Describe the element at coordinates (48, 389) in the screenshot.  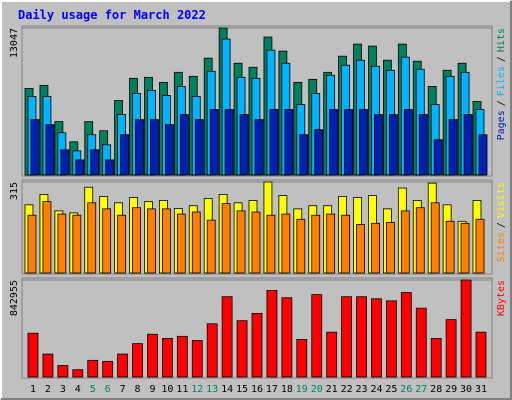
I see `x-tick-label: 2` at that location.